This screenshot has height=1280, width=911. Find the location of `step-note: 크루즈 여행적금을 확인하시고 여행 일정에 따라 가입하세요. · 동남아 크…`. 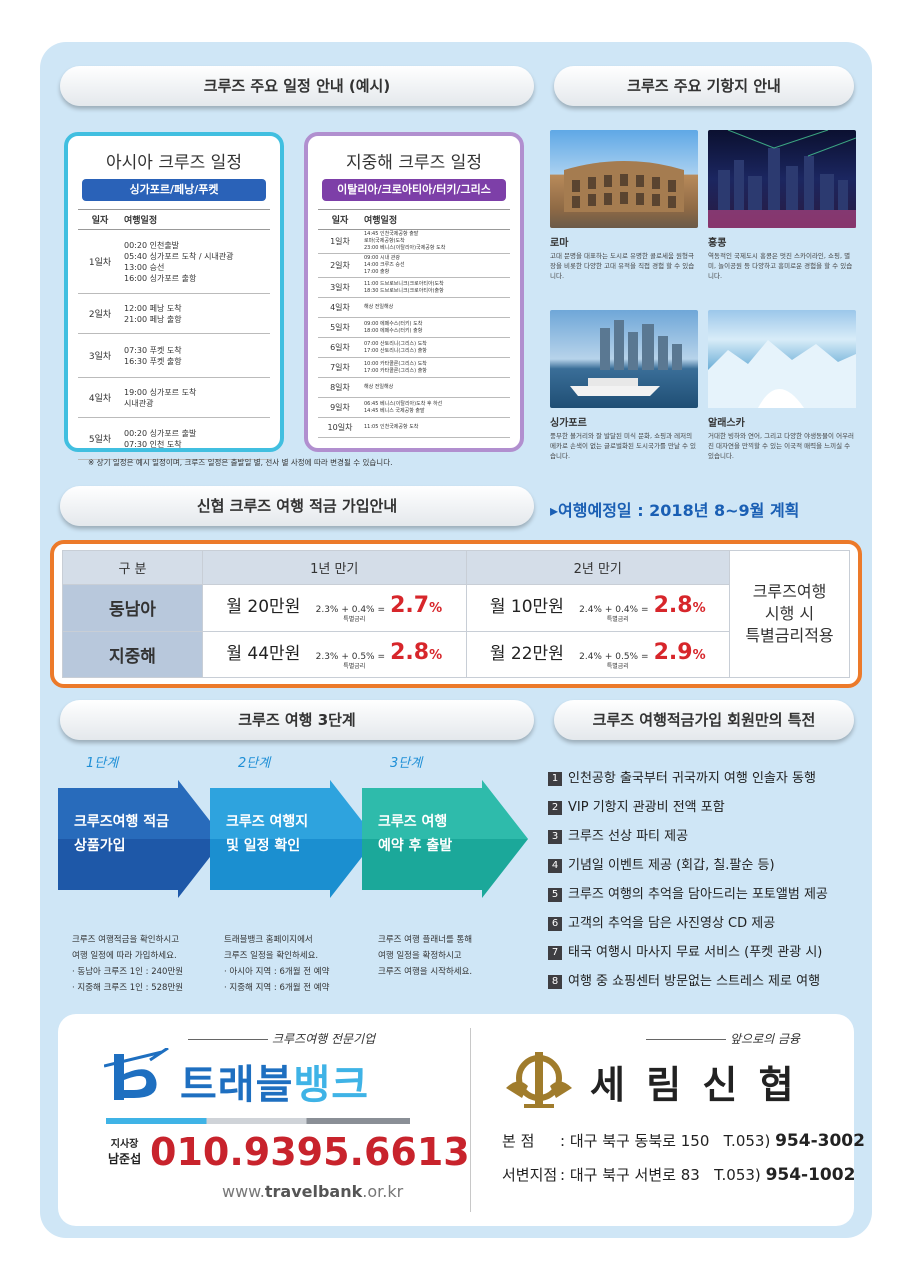

step-note: 크루즈 여행적금을 확인하시고 여행 일정에 따라 가입하세요. · 동남아 크… is located at coordinates (128, 964).